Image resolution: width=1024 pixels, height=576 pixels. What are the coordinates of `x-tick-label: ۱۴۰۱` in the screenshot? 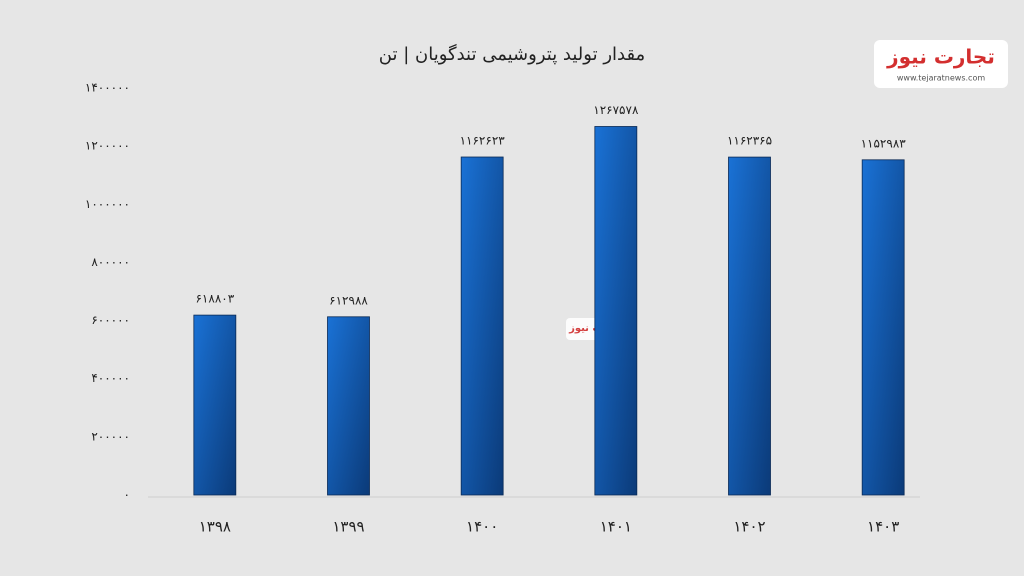 It's located at (616, 527).